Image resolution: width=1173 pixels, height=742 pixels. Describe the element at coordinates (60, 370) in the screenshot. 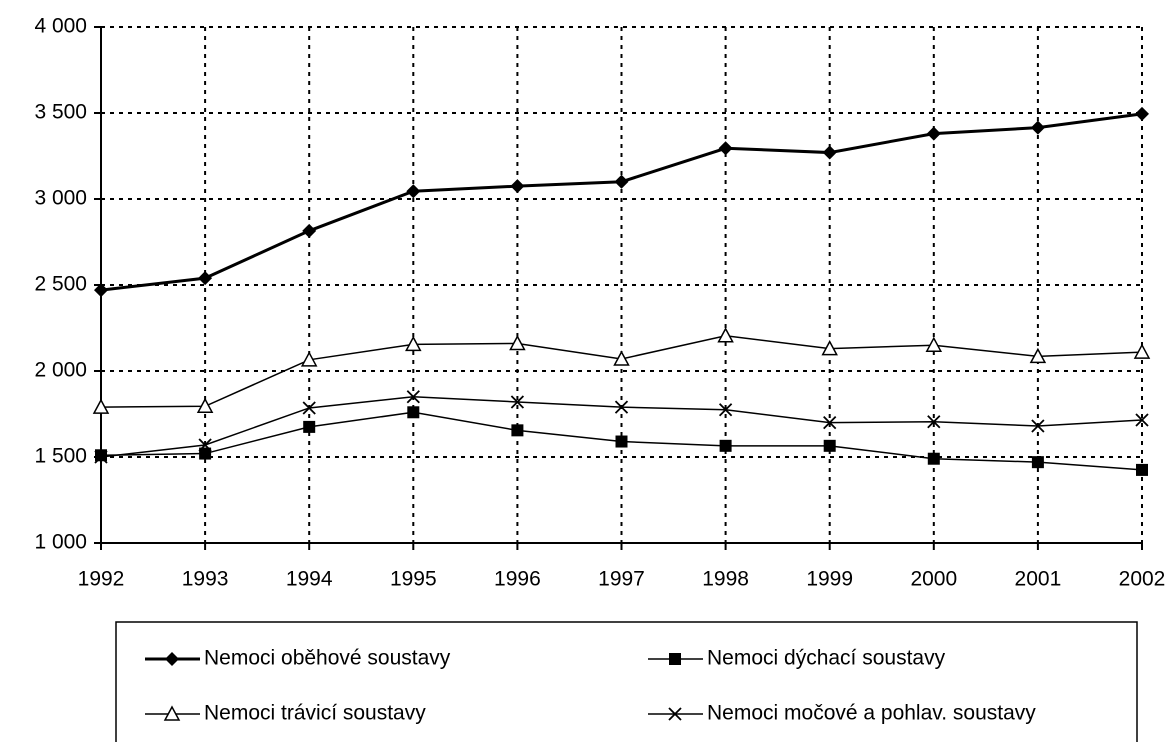

I see `y-tick-label: 2 000` at that location.